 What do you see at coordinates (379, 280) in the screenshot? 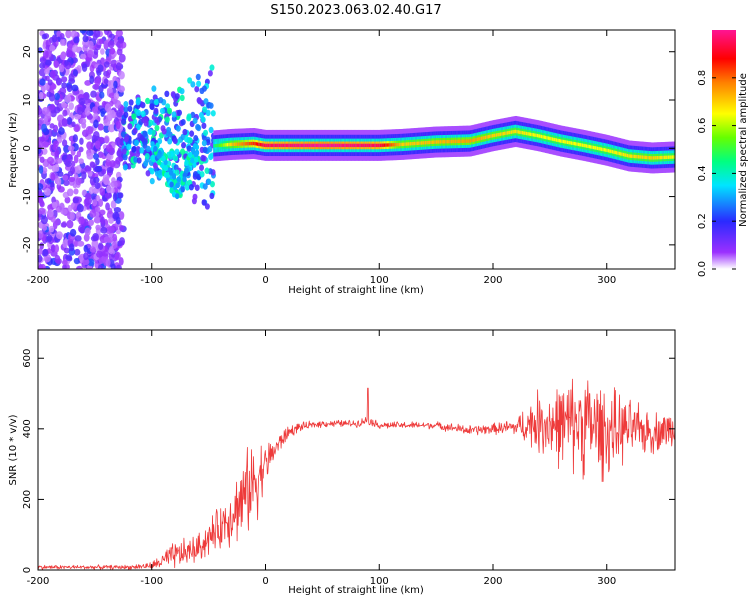
I see `x-tick-label: 100` at bounding box center [379, 280].